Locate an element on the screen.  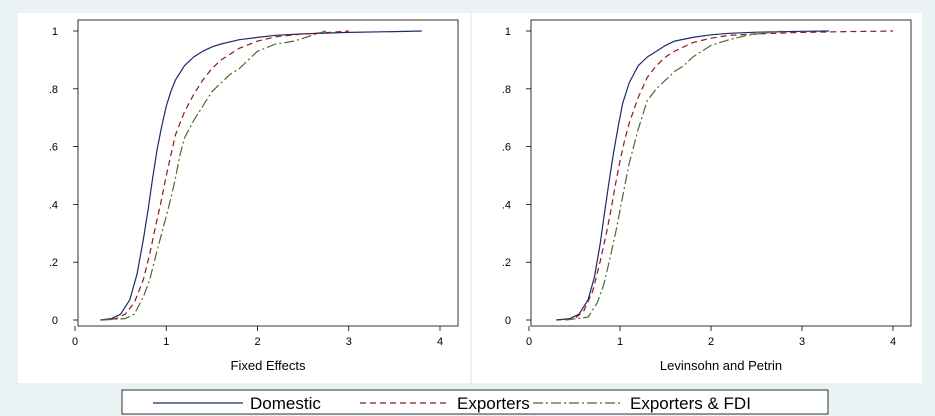
legend-box is located at coordinates (475, 402).